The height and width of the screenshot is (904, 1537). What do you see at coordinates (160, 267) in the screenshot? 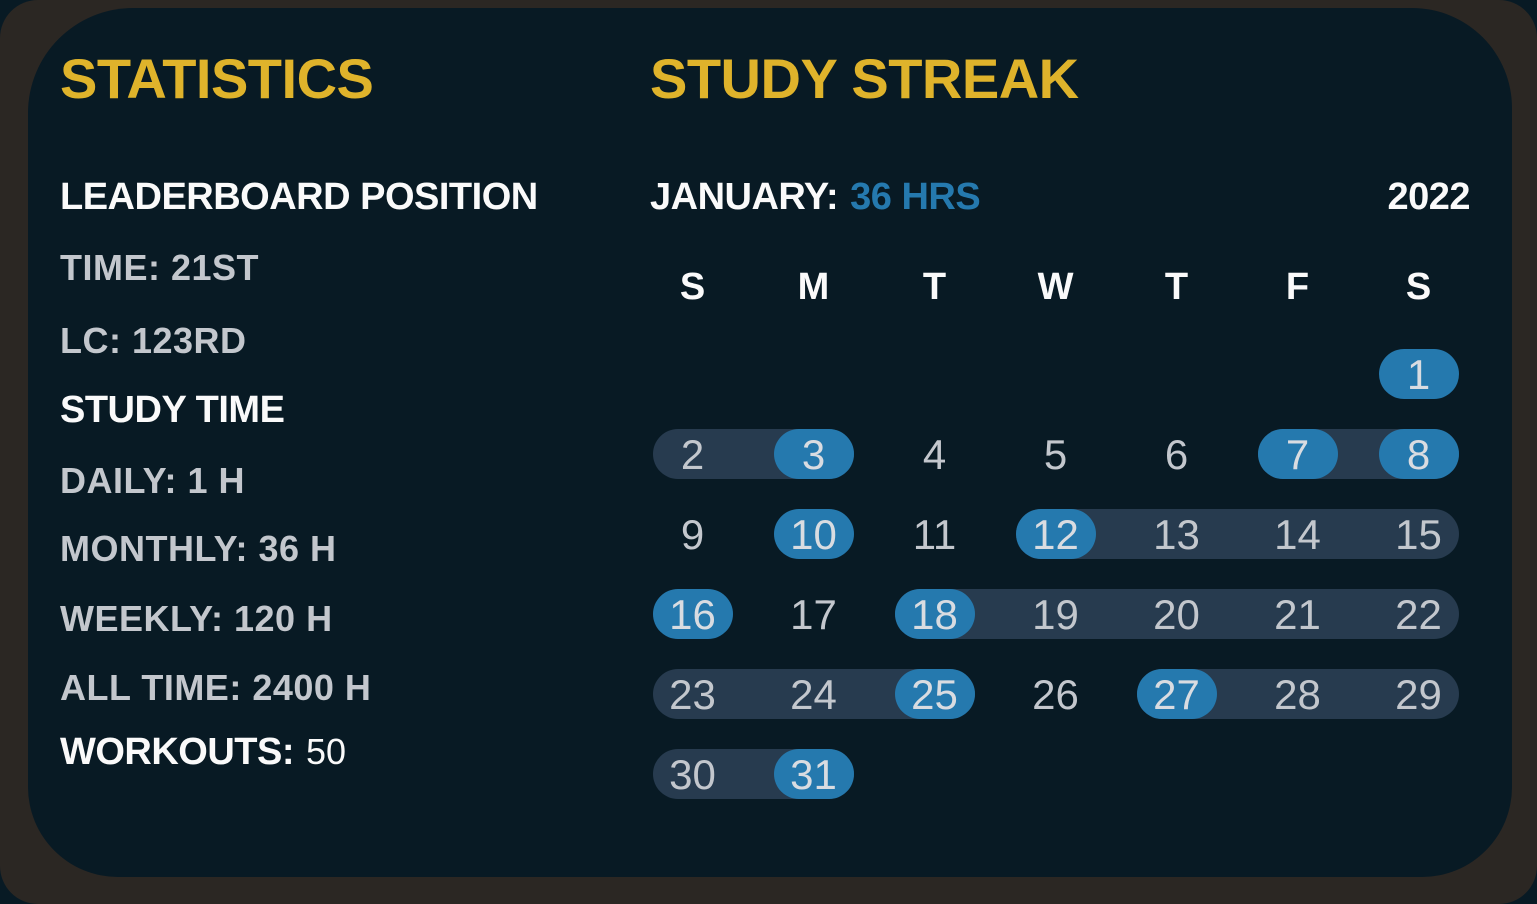
I see `stat-line-time: TIME: 21ST` at bounding box center [160, 267].